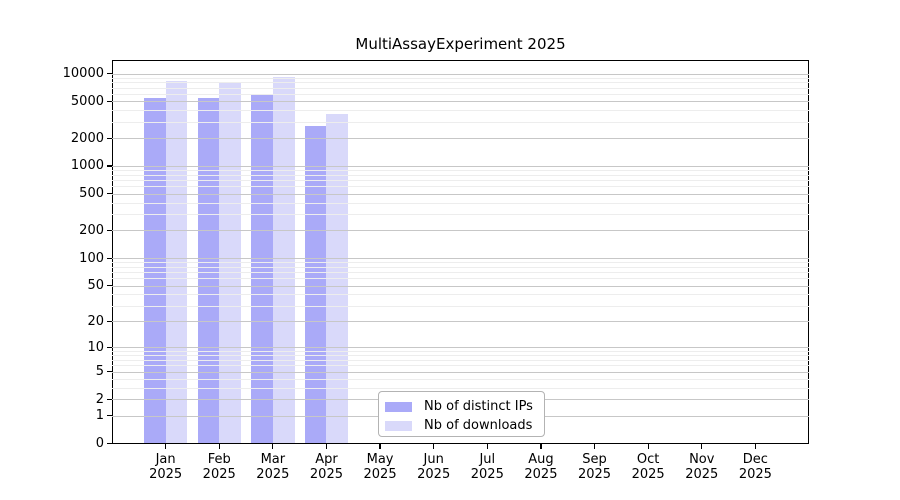 The image size is (900, 500). I want to click on legend-swatch-distinct-ips, so click(398, 407).